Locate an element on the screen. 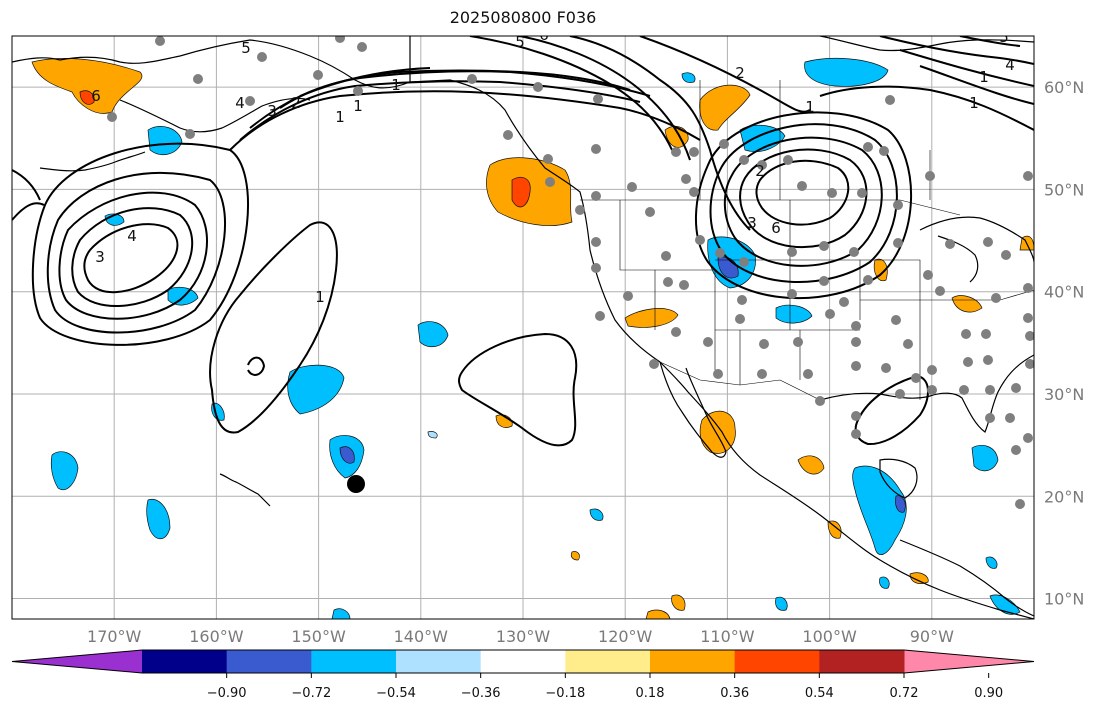 The height and width of the screenshot is (712, 1105). colorbar-extend-low is located at coordinates (77, 661).